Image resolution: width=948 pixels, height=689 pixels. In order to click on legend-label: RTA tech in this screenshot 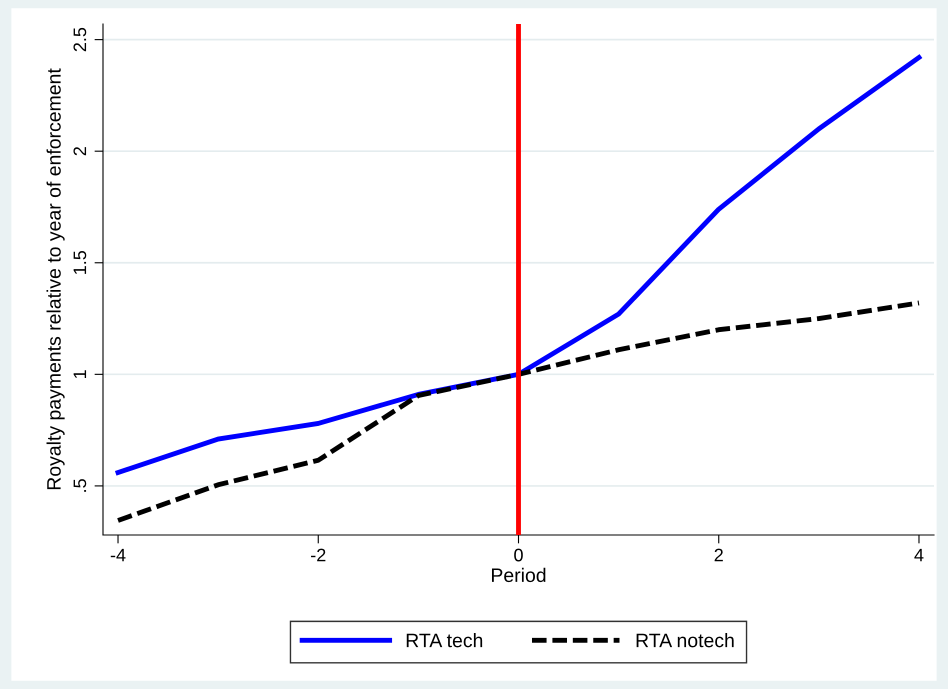, I will do `click(444, 640)`.